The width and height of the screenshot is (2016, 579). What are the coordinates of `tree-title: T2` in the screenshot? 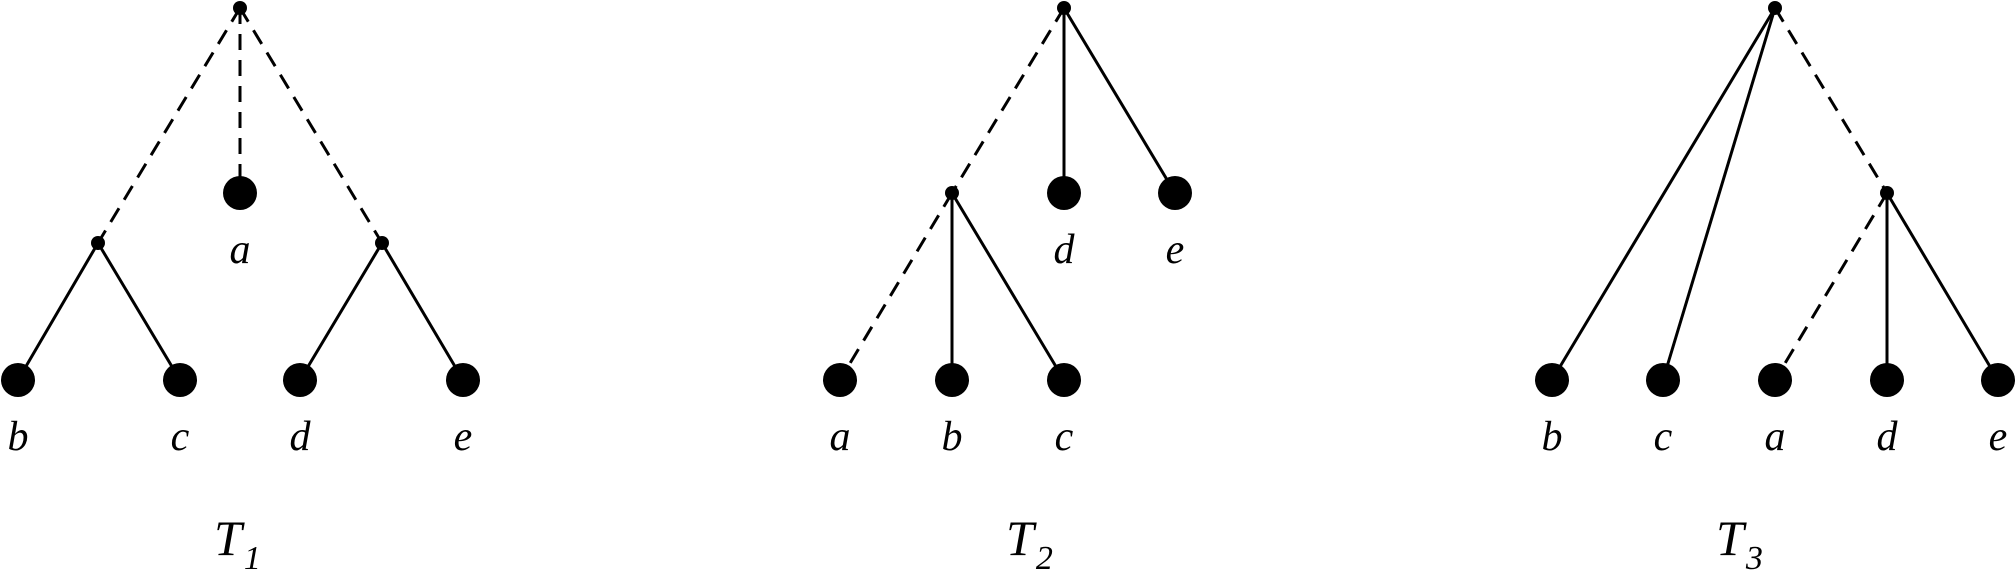 It's located at (1029, 543).